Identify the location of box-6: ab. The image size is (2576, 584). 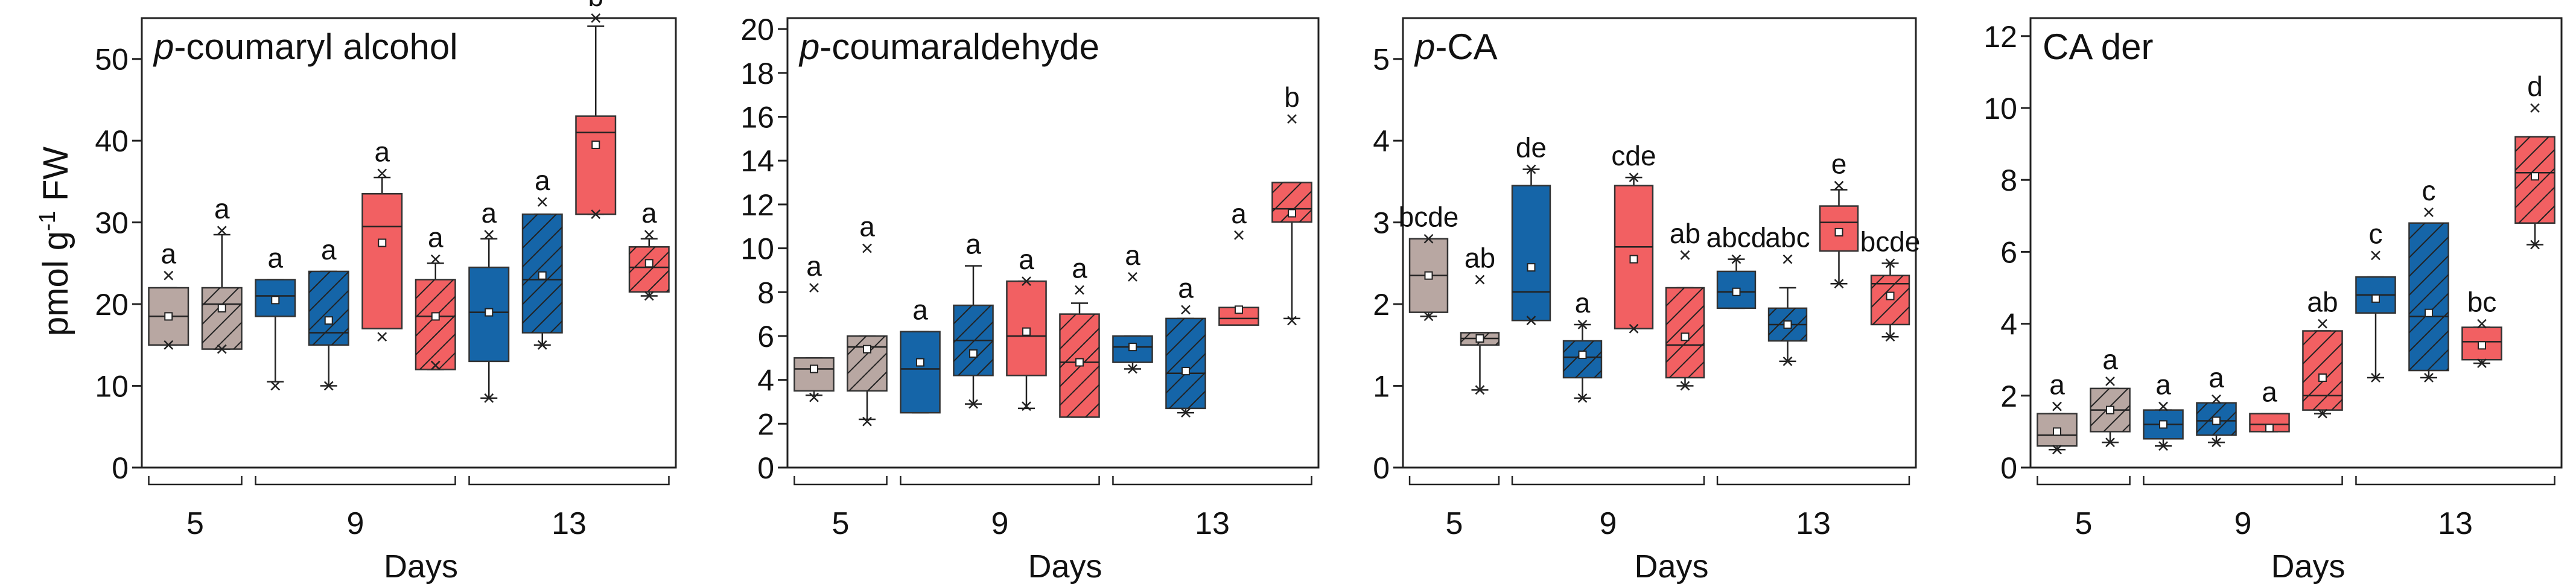
(1685, 304).